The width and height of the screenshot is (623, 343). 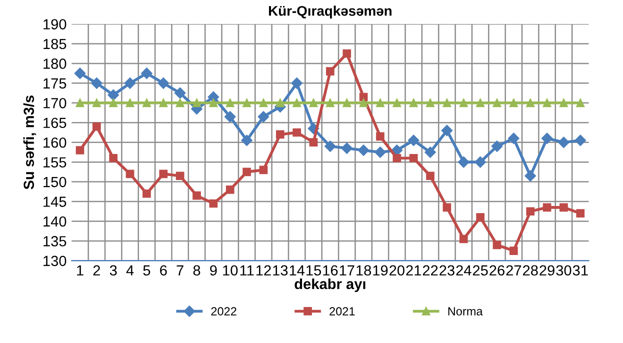 What do you see at coordinates (55, 162) in the screenshot?
I see `y-tick-label: 155` at bounding box center [55, 162].